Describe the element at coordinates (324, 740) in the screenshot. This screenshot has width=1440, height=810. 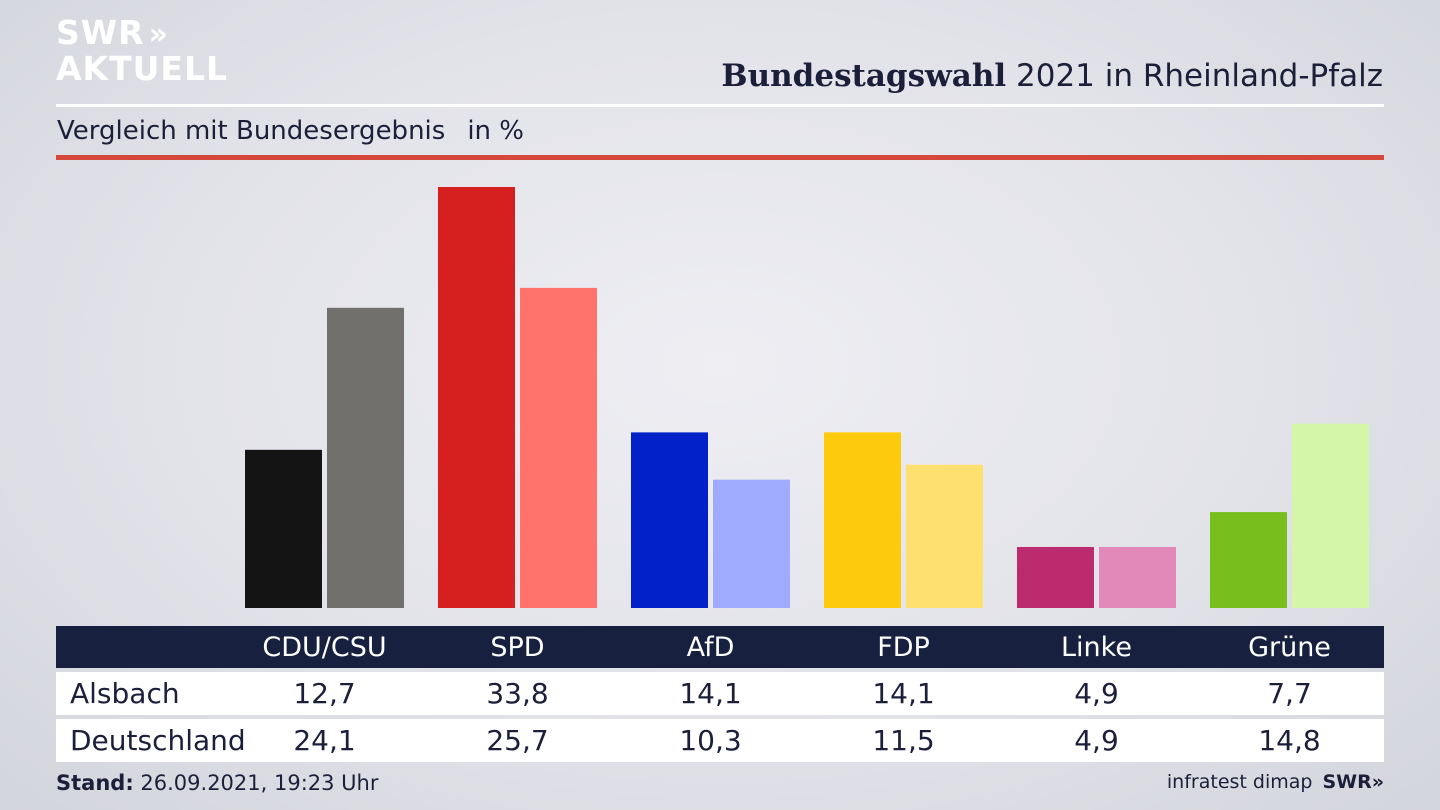
I see `value-deutschland-cdu-csu: 24,1` at that location.